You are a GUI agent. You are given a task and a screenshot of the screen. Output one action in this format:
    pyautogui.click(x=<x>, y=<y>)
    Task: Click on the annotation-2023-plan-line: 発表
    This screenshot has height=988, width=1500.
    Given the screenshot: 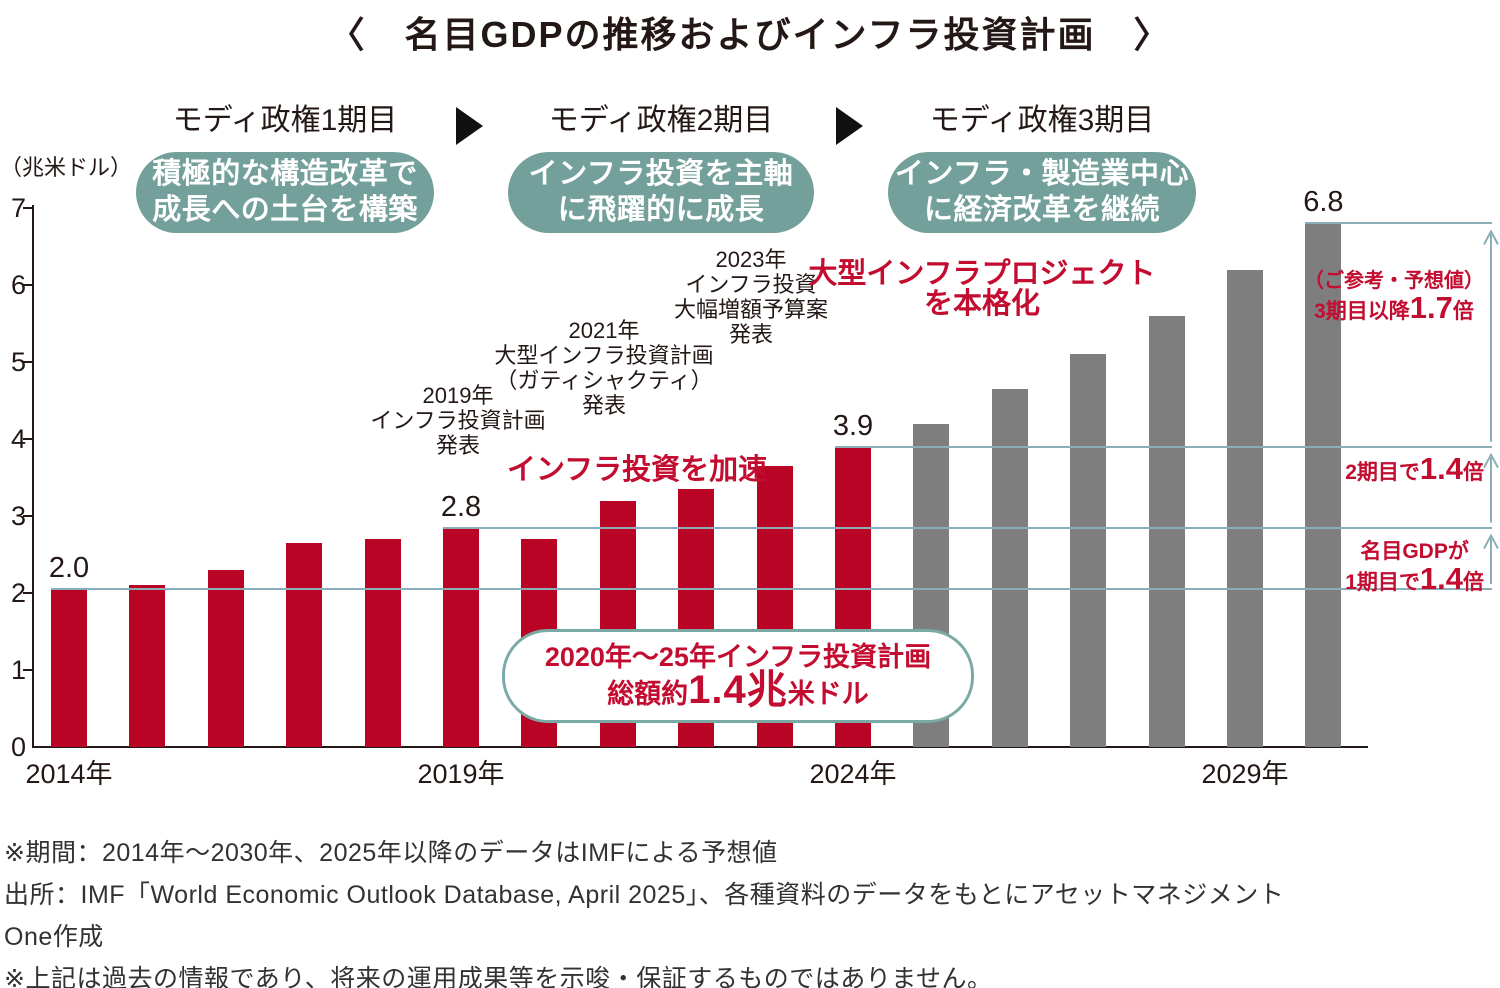 What is the action you would take?
    pyautogui.click(x=751, y=334)
    